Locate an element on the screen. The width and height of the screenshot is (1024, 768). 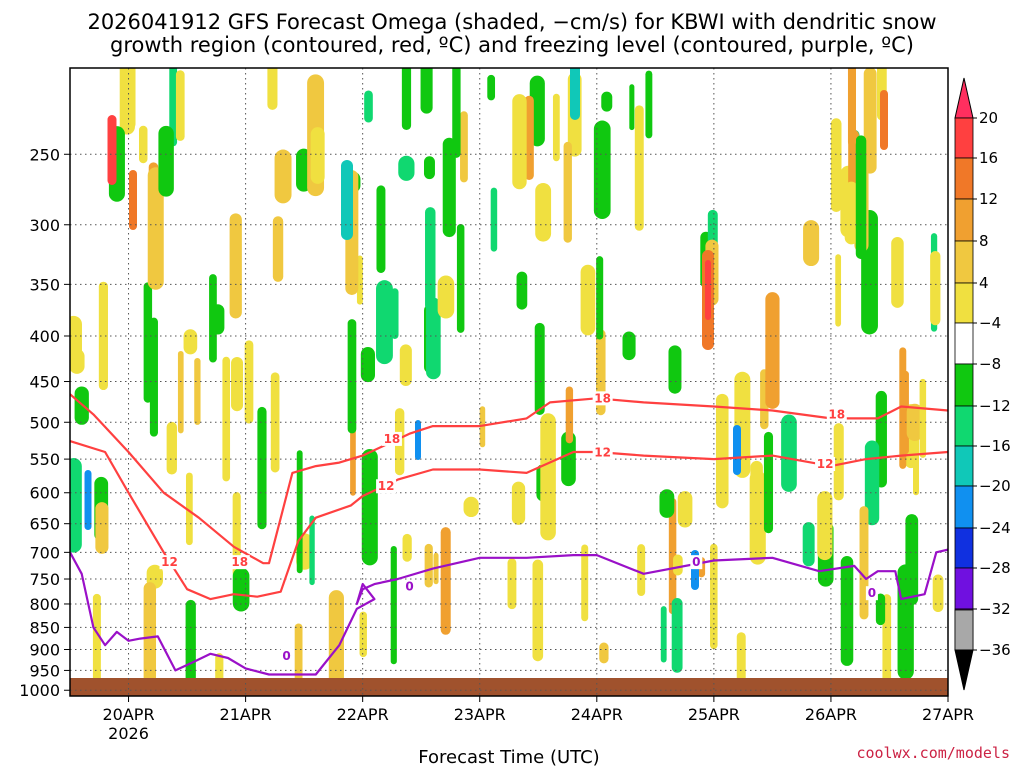
colorbar-label: −8 is located at coordinates (990, 364).